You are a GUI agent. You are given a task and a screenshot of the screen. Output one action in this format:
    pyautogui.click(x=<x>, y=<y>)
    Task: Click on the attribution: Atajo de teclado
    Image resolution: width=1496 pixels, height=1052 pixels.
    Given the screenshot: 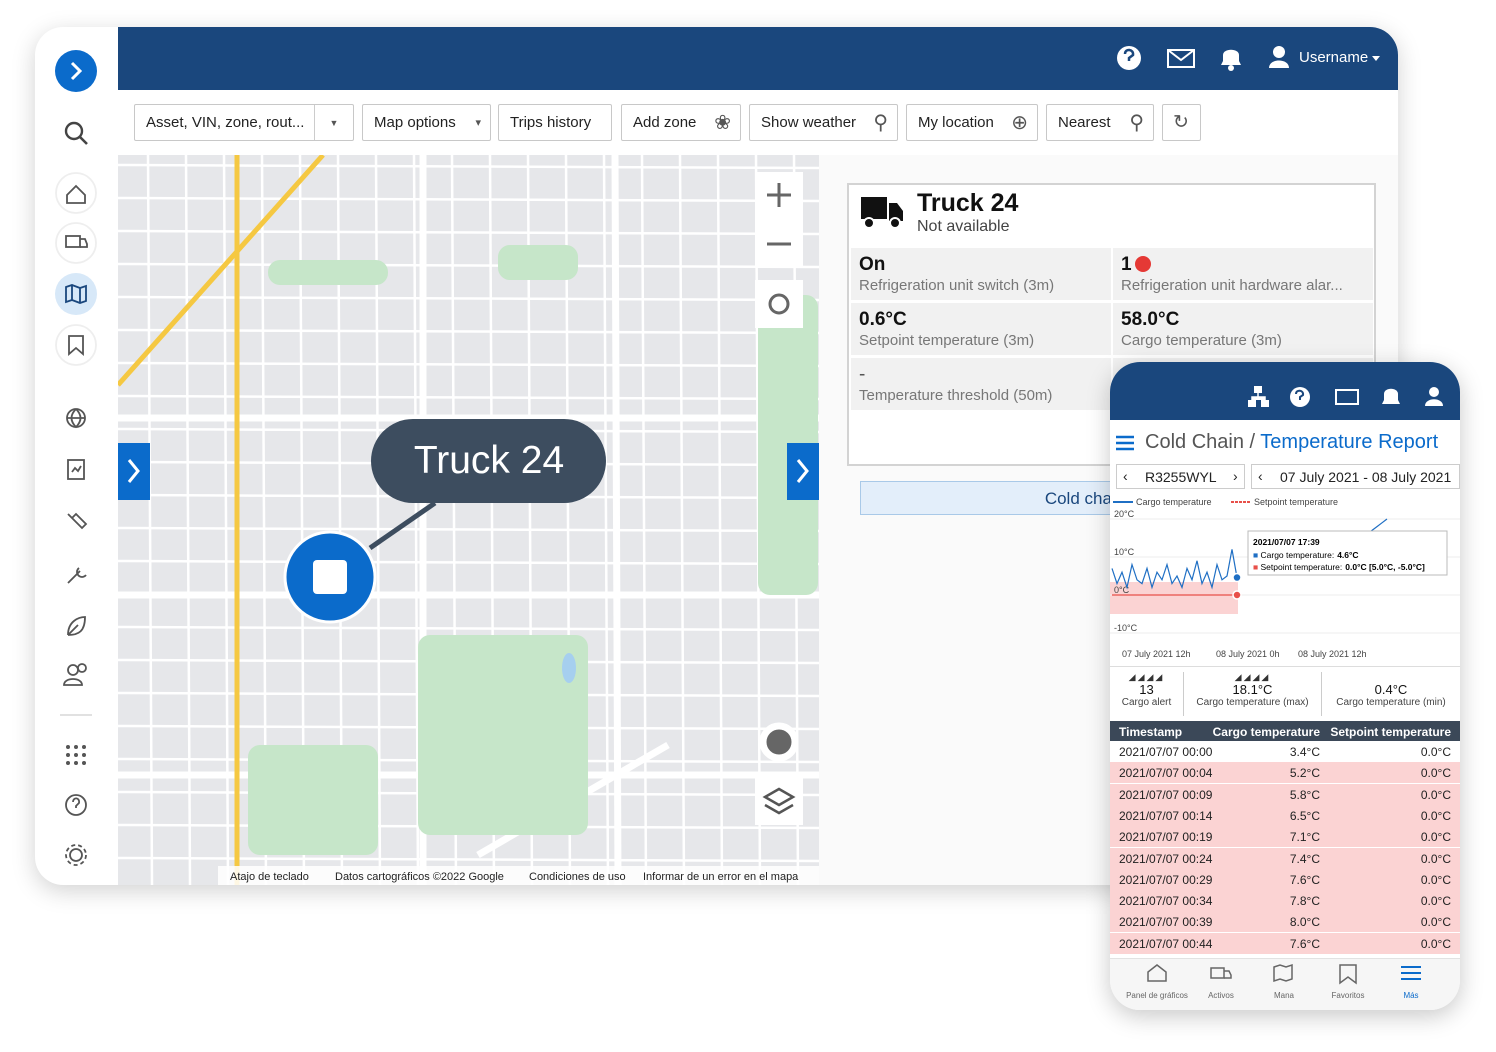 What is the action you would take?
    pyautogui.click(x=269, y=877)
    